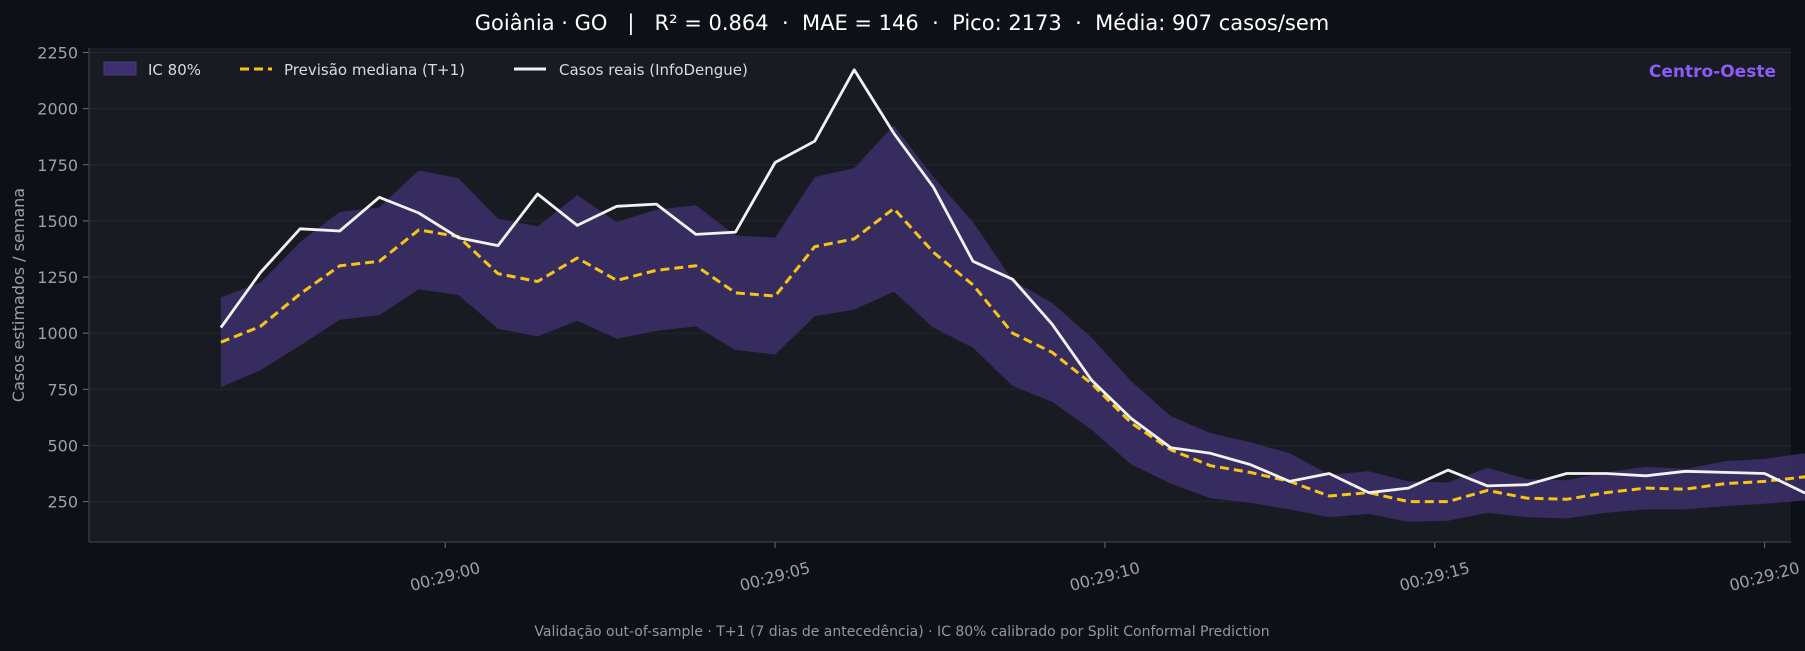  I want to click on legend-label-ci: IC 80%, so click(174, 70).